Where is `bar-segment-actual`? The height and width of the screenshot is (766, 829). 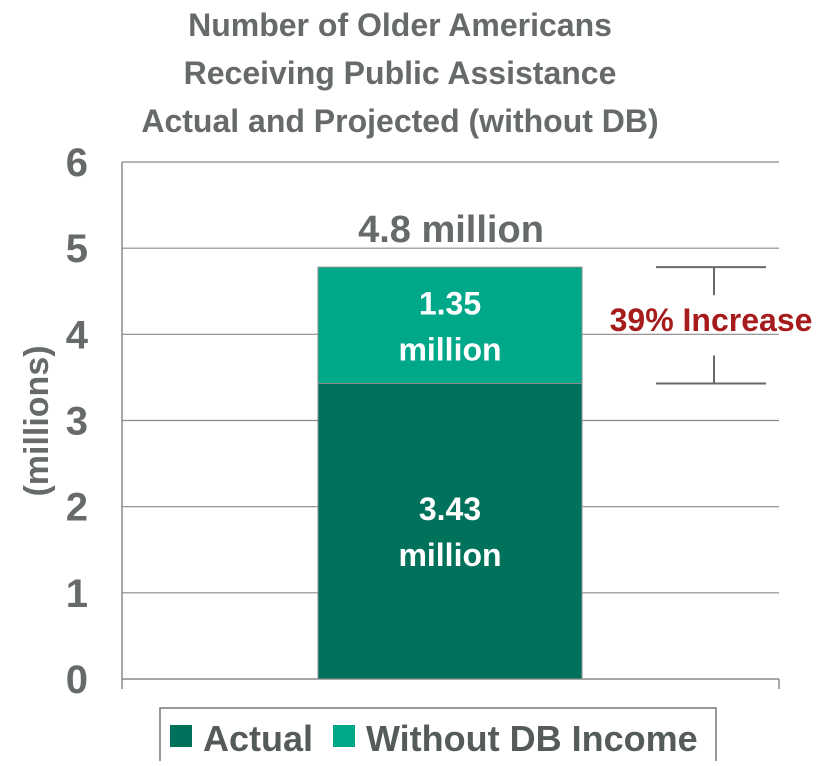 bar-segment-actual is located at coordinates (450, 531).